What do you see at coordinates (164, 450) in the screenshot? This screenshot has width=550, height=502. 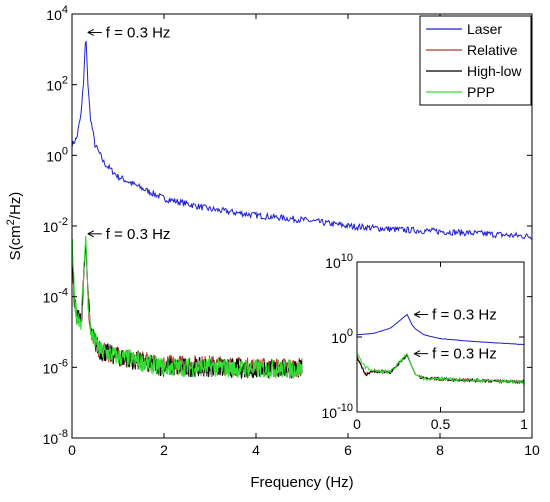 I see `main-x-tick-label: 2` at bounding box center [164, 450].